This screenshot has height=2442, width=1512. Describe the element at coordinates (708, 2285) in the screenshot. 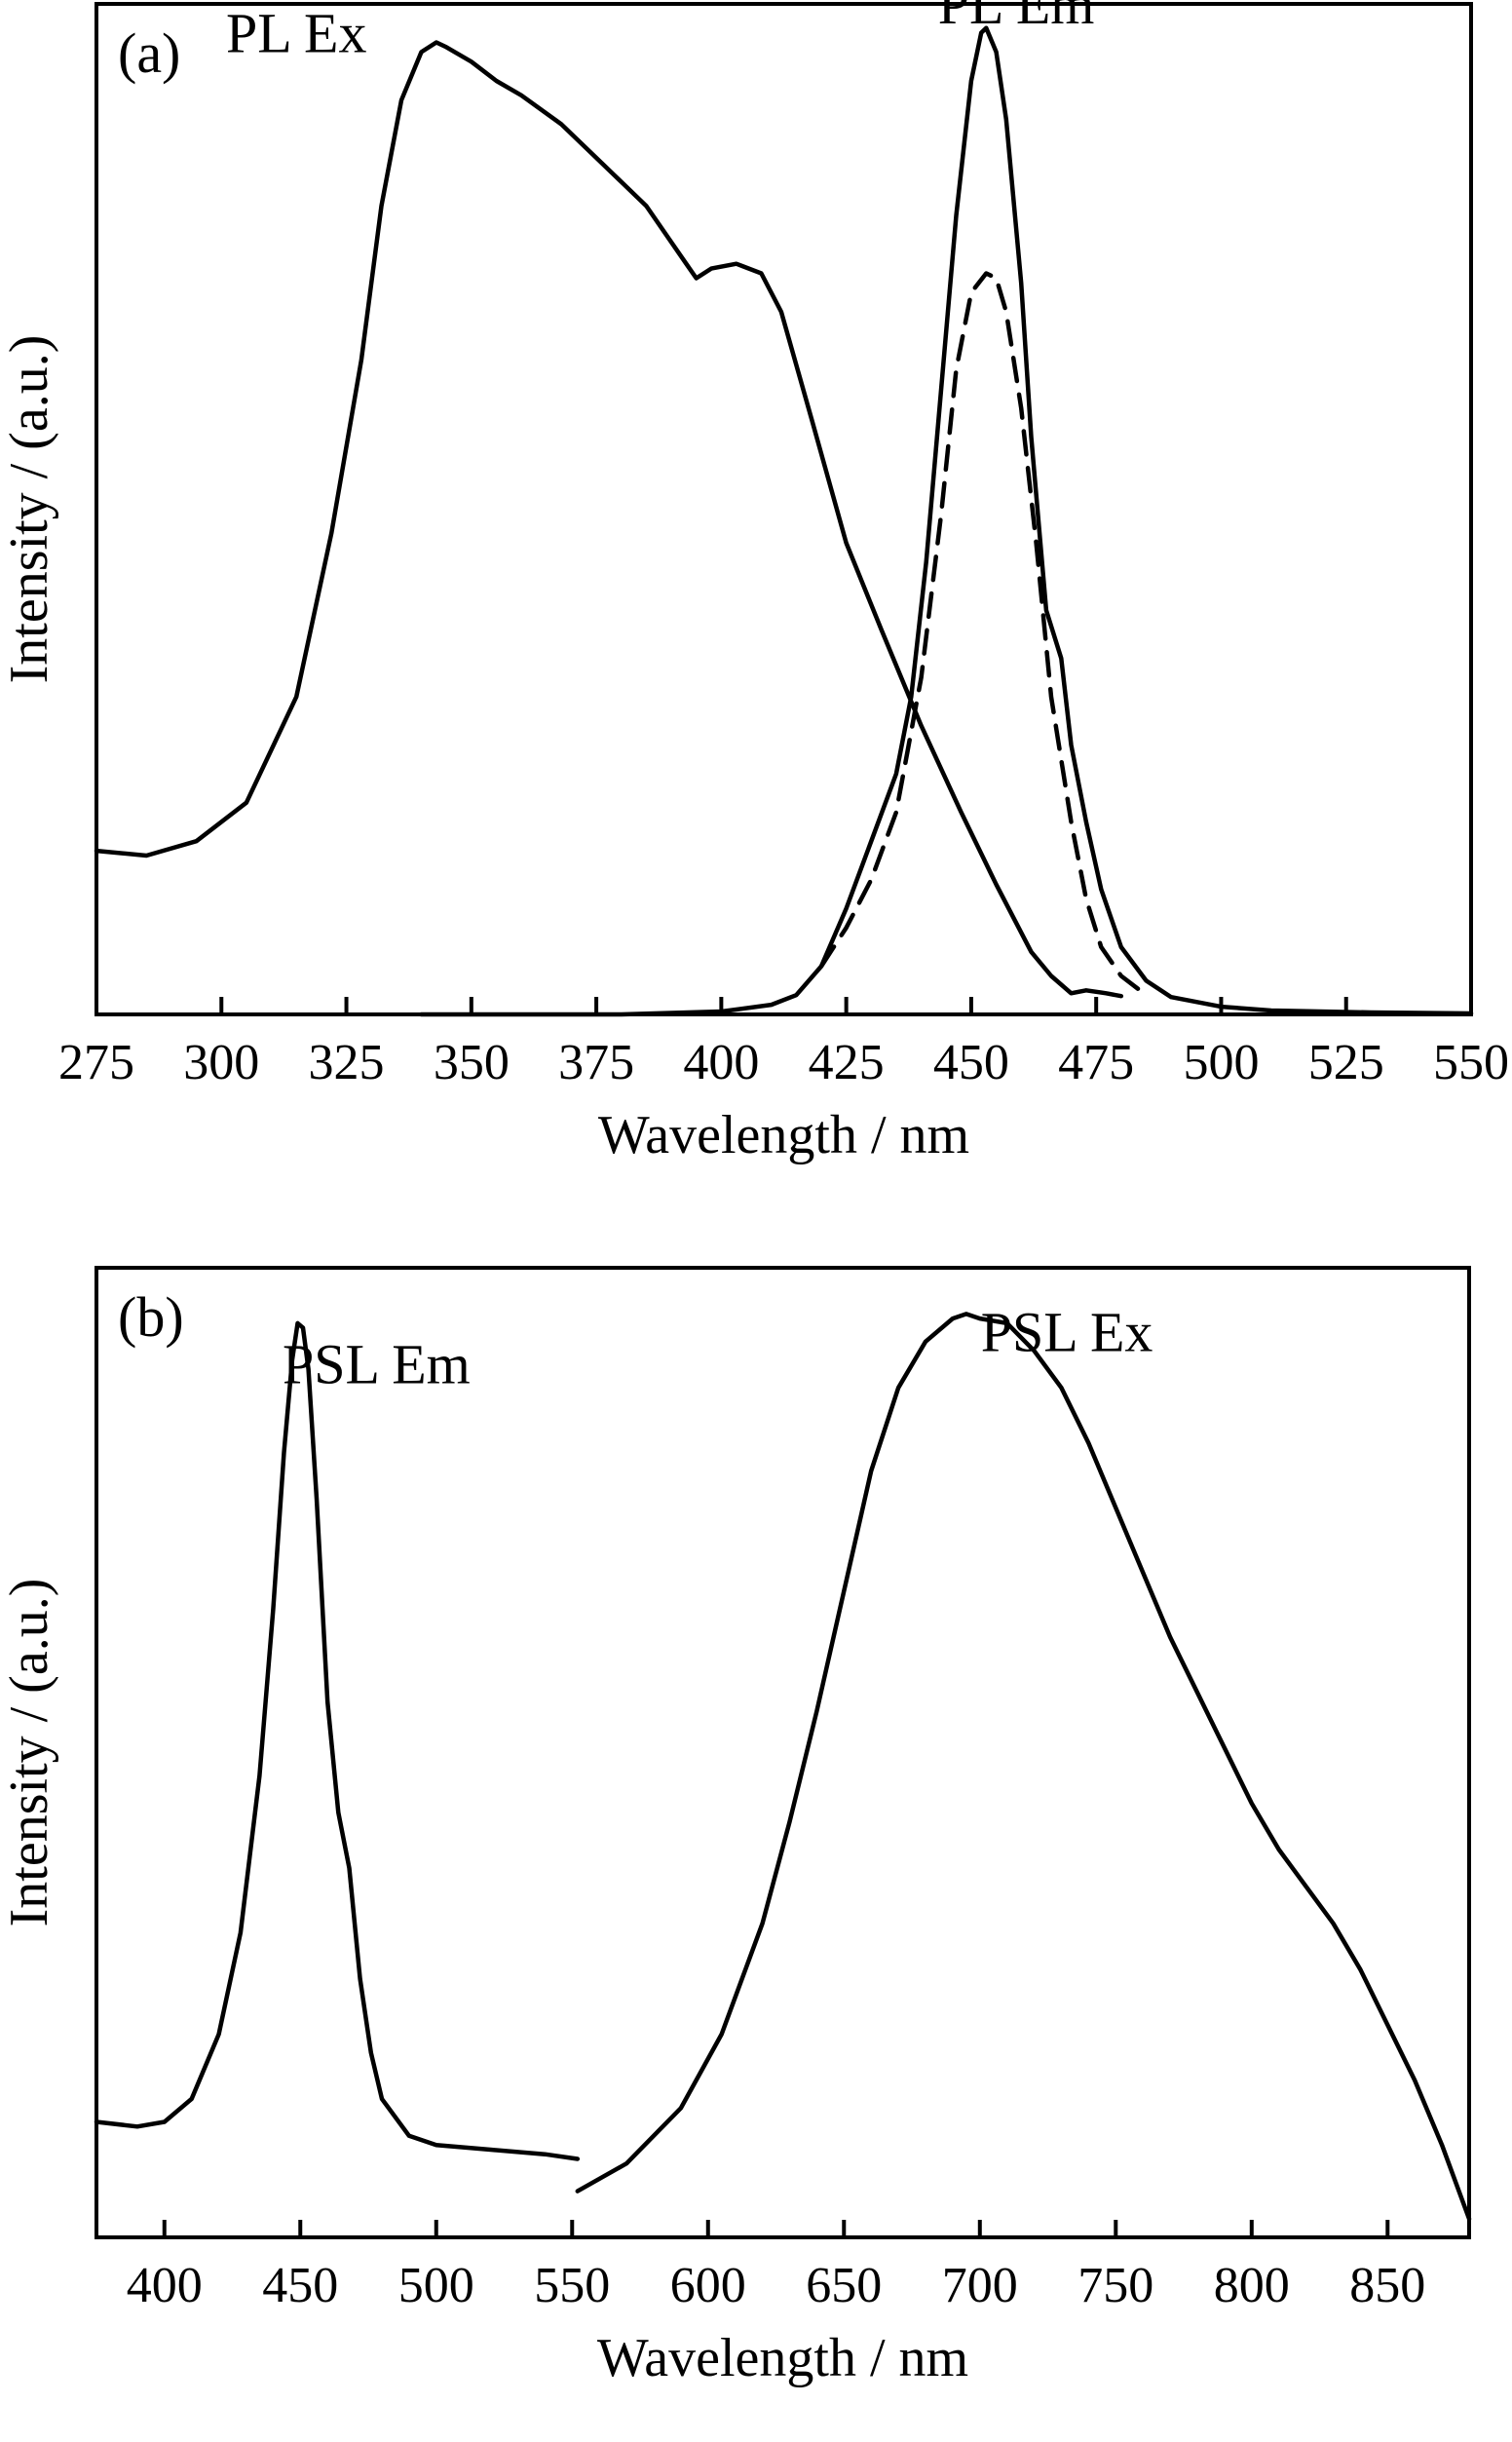

I see `x-tick-label: 600` at that location.